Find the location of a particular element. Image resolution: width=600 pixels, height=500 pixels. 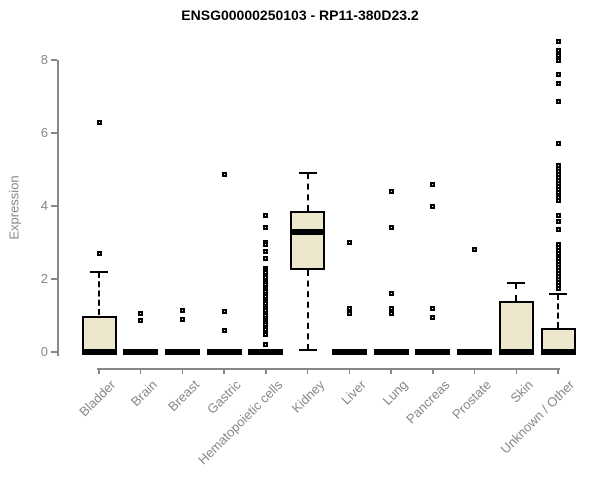

x-category-label: Skin is located at coordinates (521, 391).